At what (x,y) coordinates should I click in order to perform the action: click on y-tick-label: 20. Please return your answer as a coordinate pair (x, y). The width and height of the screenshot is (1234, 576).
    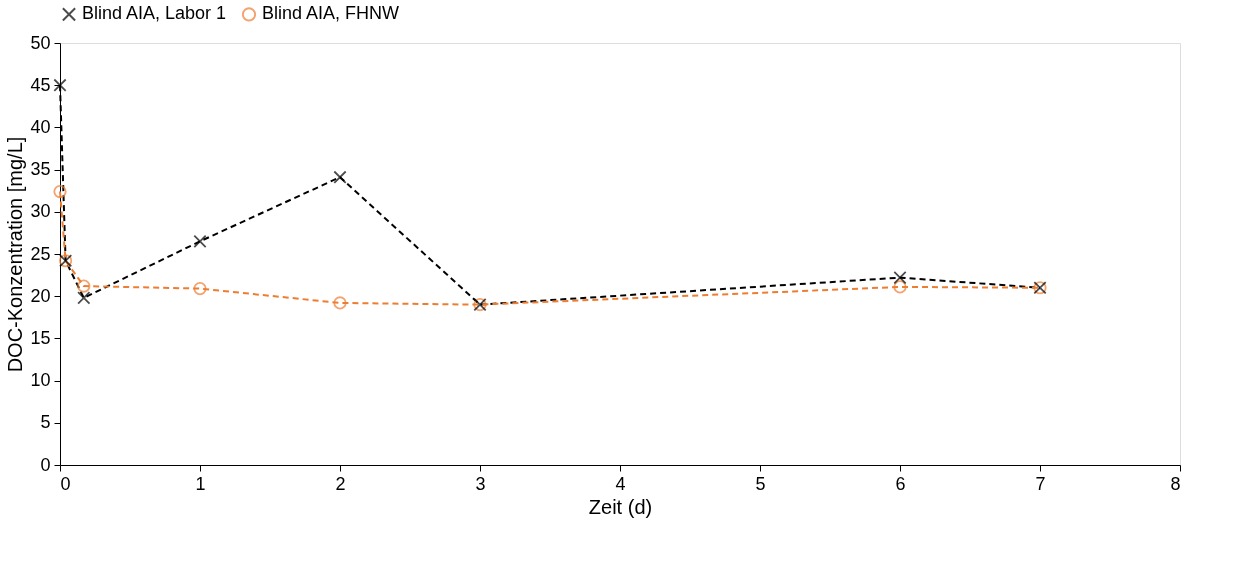
    Looking at the image, I should click on (40, 295).